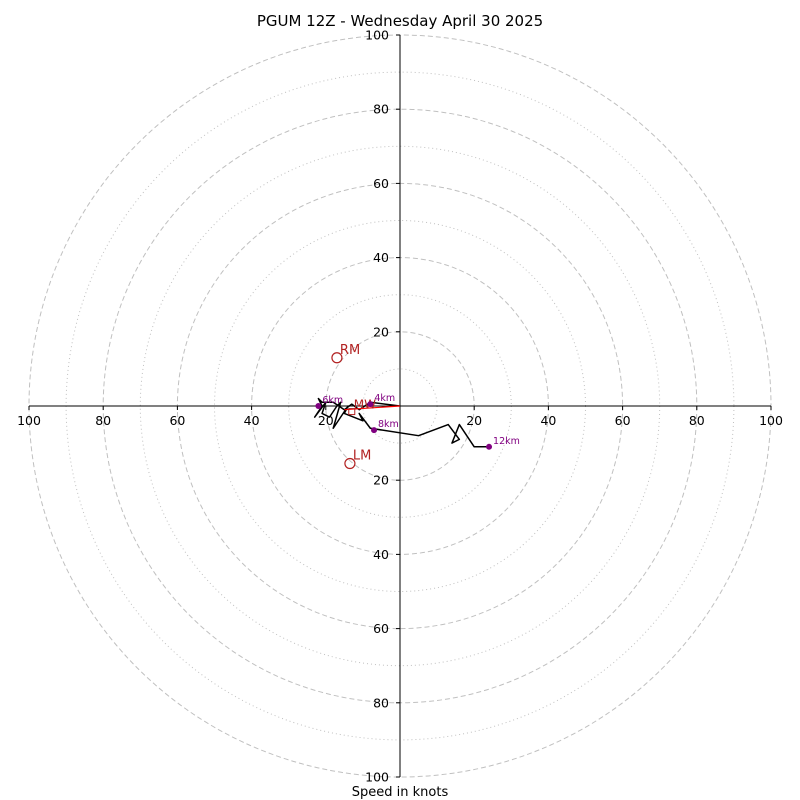 The height and width of the screenshot is (800, 800). I want to click on height-marker-label: 4km, so click(384, 398).